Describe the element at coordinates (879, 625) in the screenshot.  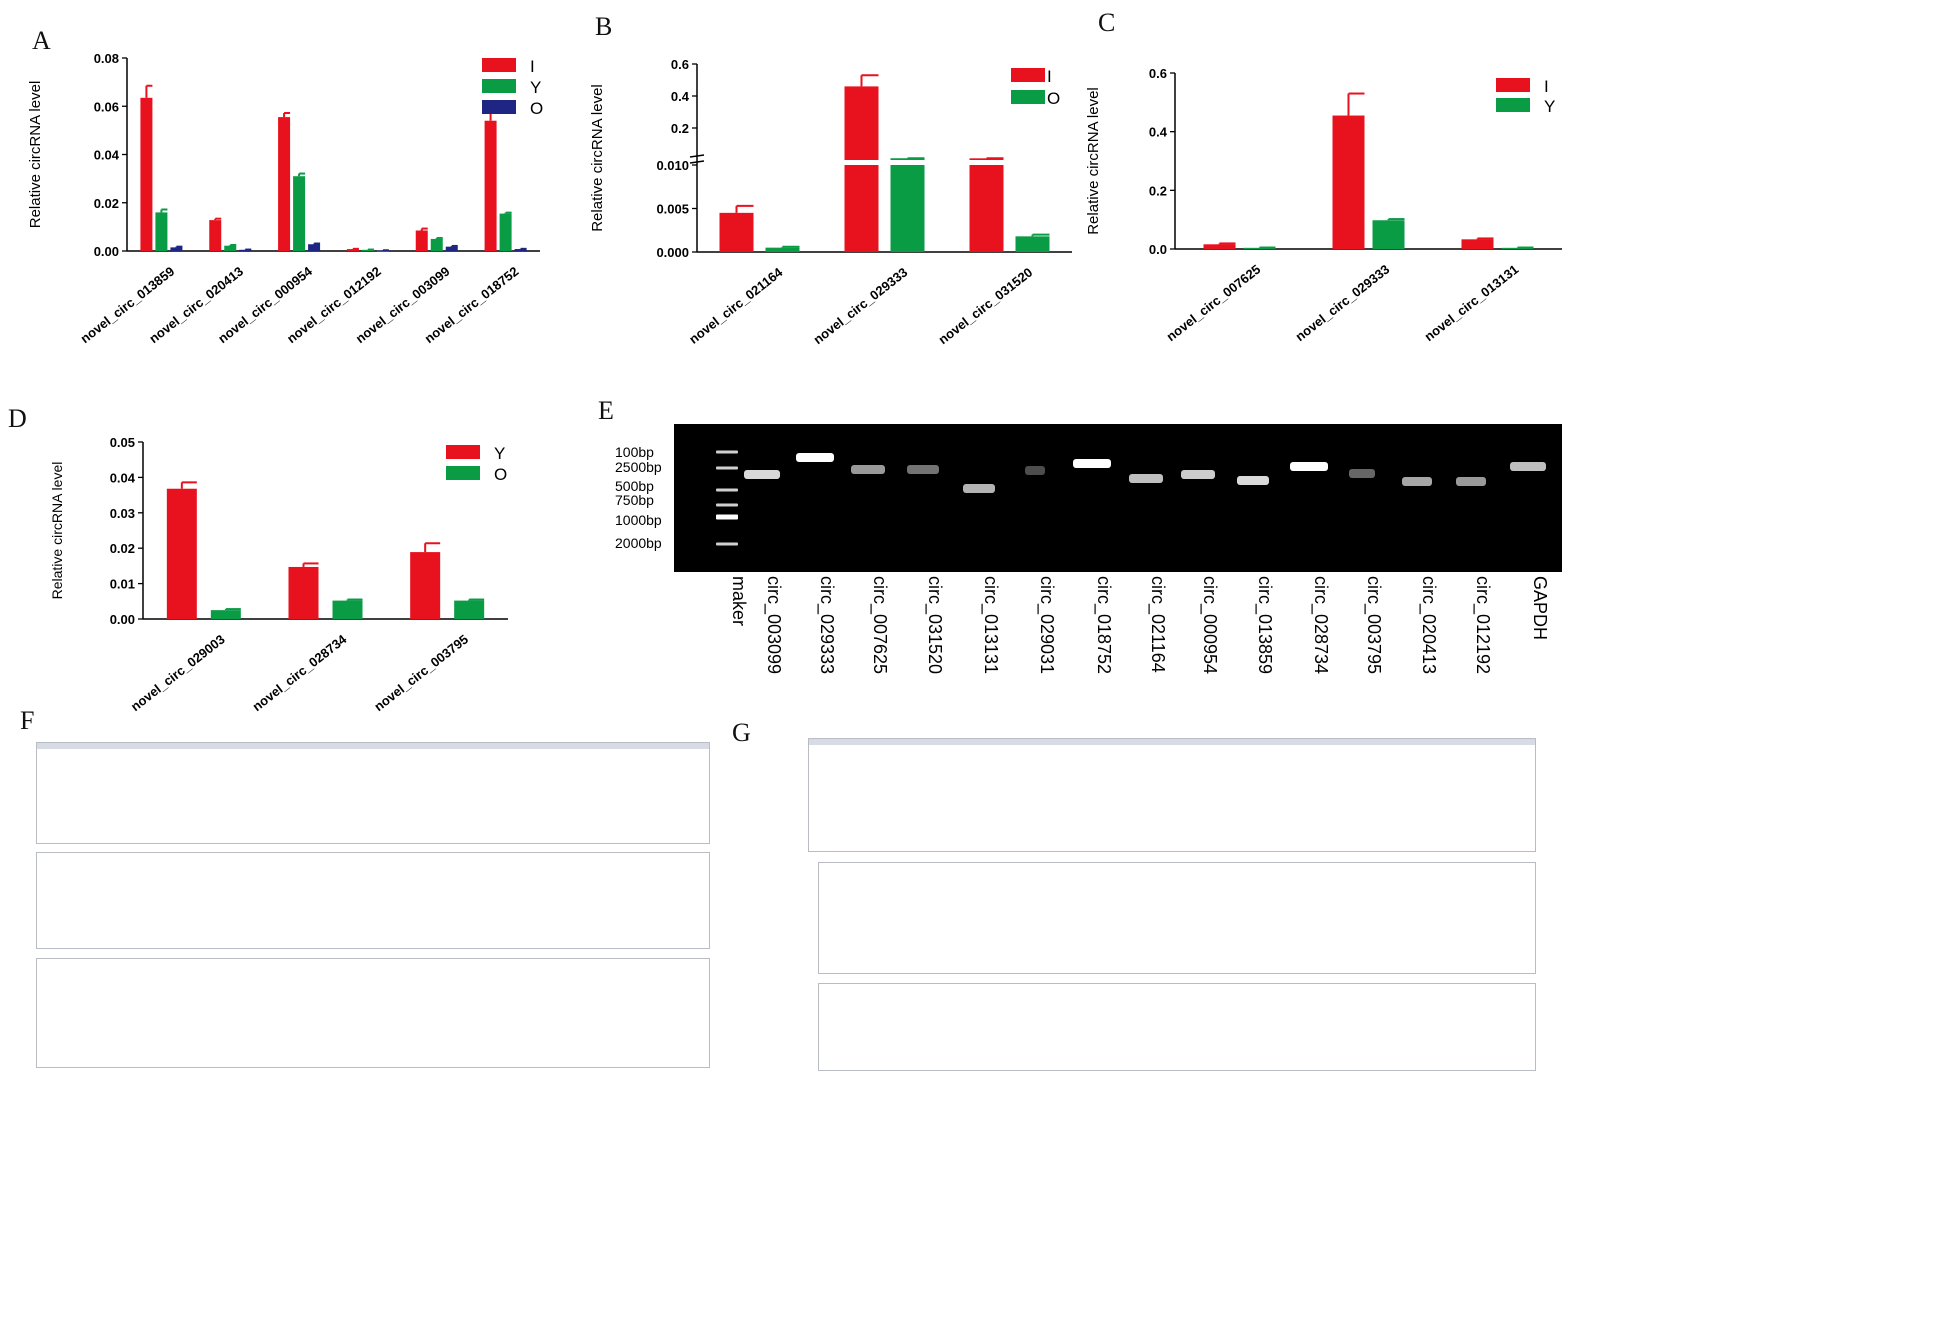
I see `gel-lane-label-3: circ_007625` at that location.